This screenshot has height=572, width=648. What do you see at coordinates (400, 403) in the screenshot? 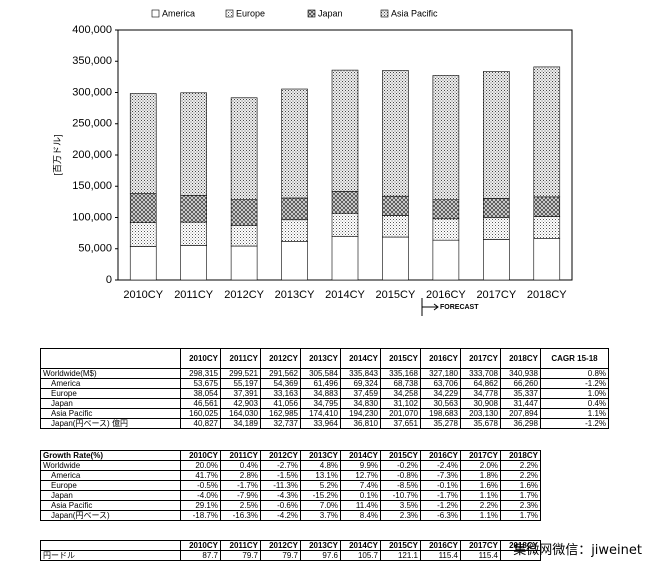
I see `table-cell: 31,102` at bounding box center [400, 403].